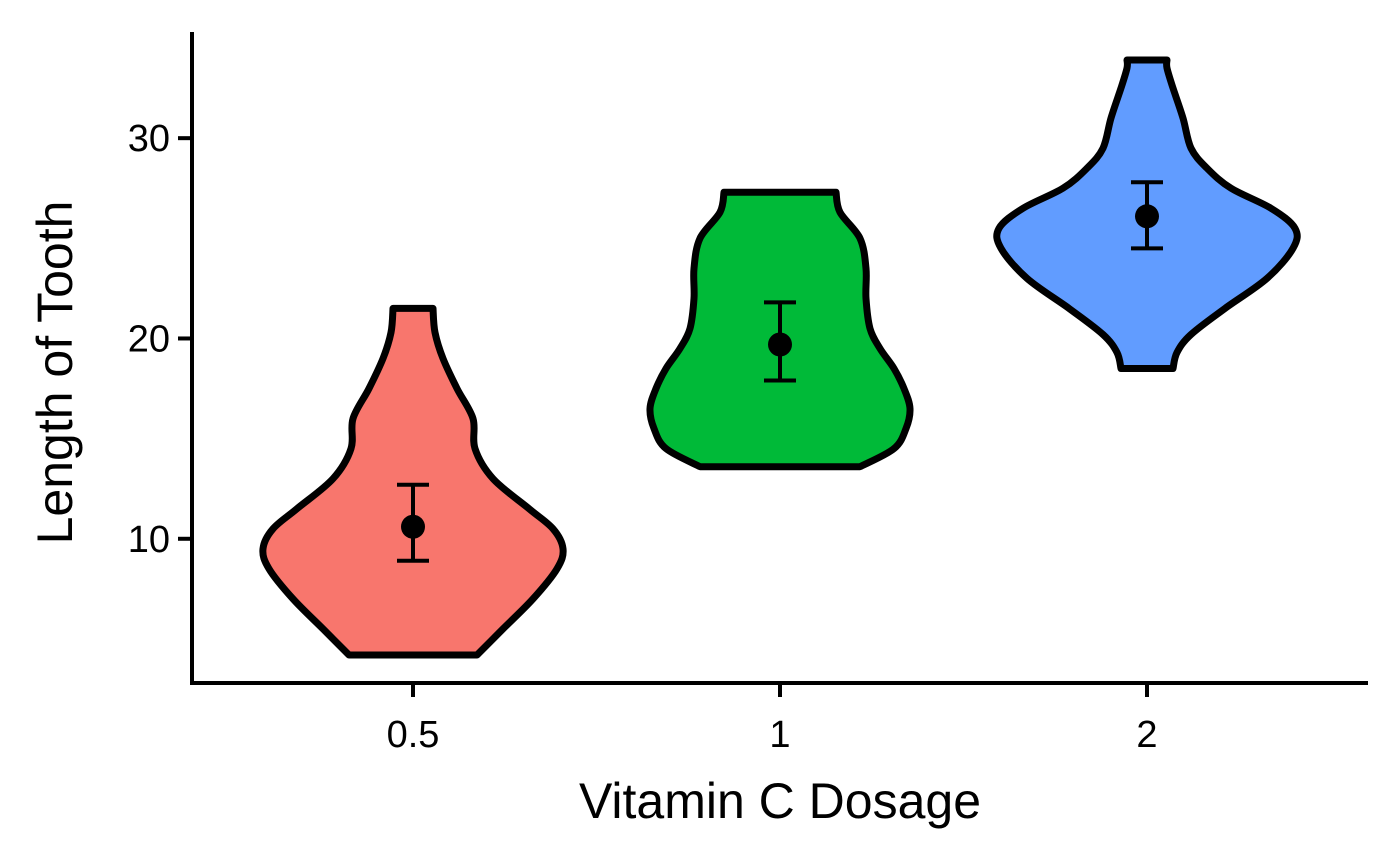 This screenshot has height=866, width=1400. I want to click on y-axis-title: Length of Tooth, so click(55, 373).